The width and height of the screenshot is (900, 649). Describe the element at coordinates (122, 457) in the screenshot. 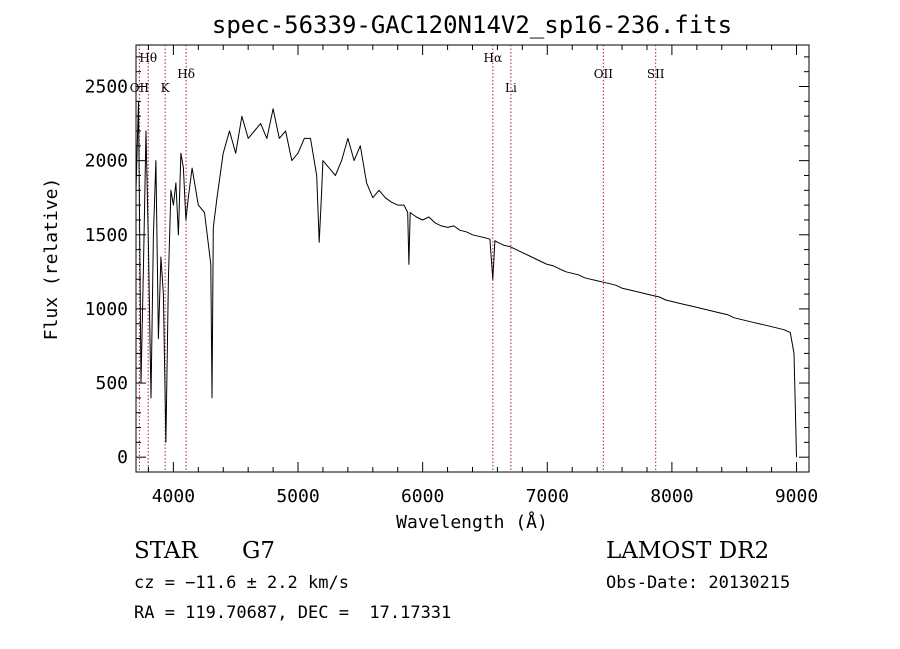

I see `y-tick-label: 0` at that location.